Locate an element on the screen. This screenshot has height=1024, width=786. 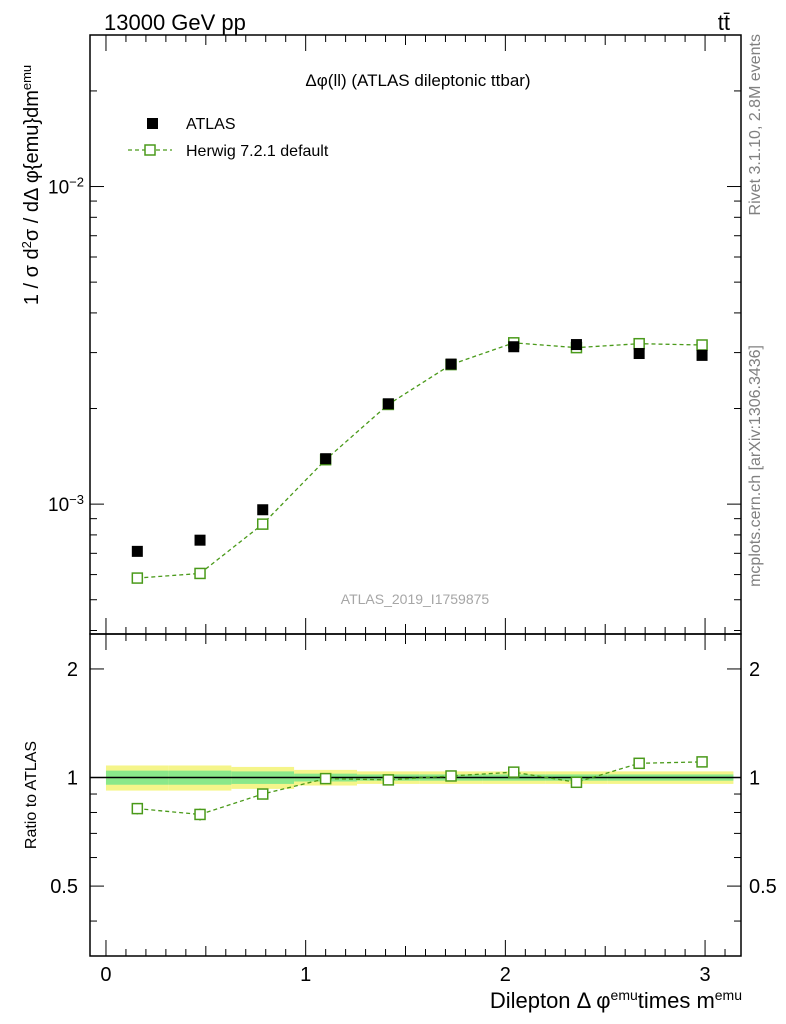
legend-atlas-marker is located at coordinates (152, 123).